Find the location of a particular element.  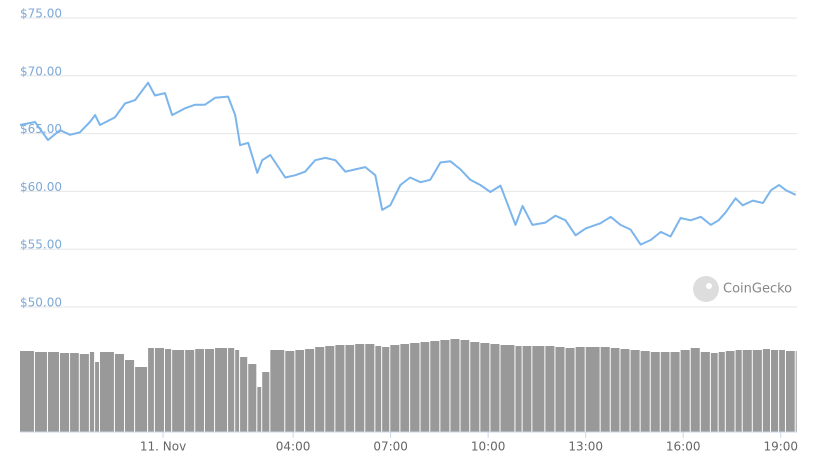

x-tick-label: 07:00 is located at coordinates (390, 447).